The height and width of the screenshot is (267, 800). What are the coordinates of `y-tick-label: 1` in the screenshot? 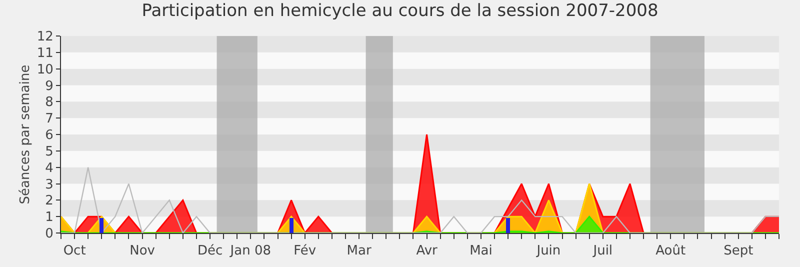 It's located at (49, 218).